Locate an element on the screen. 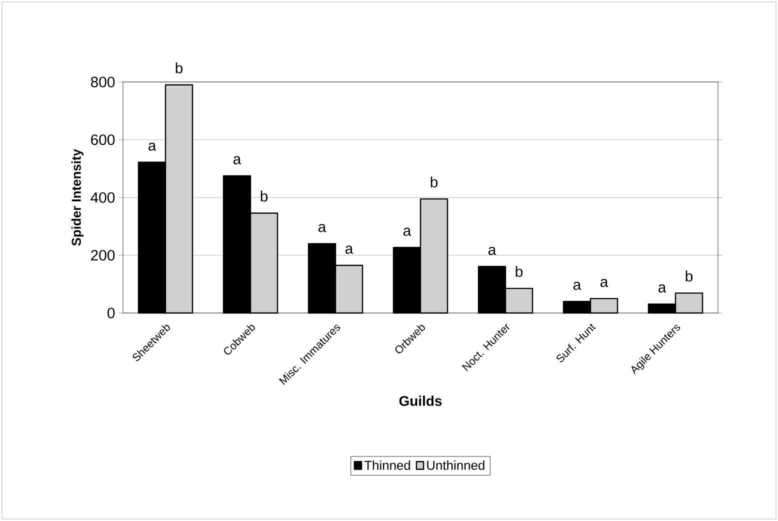  x-axis-title: Guilds is located at coordinates (420, 401).